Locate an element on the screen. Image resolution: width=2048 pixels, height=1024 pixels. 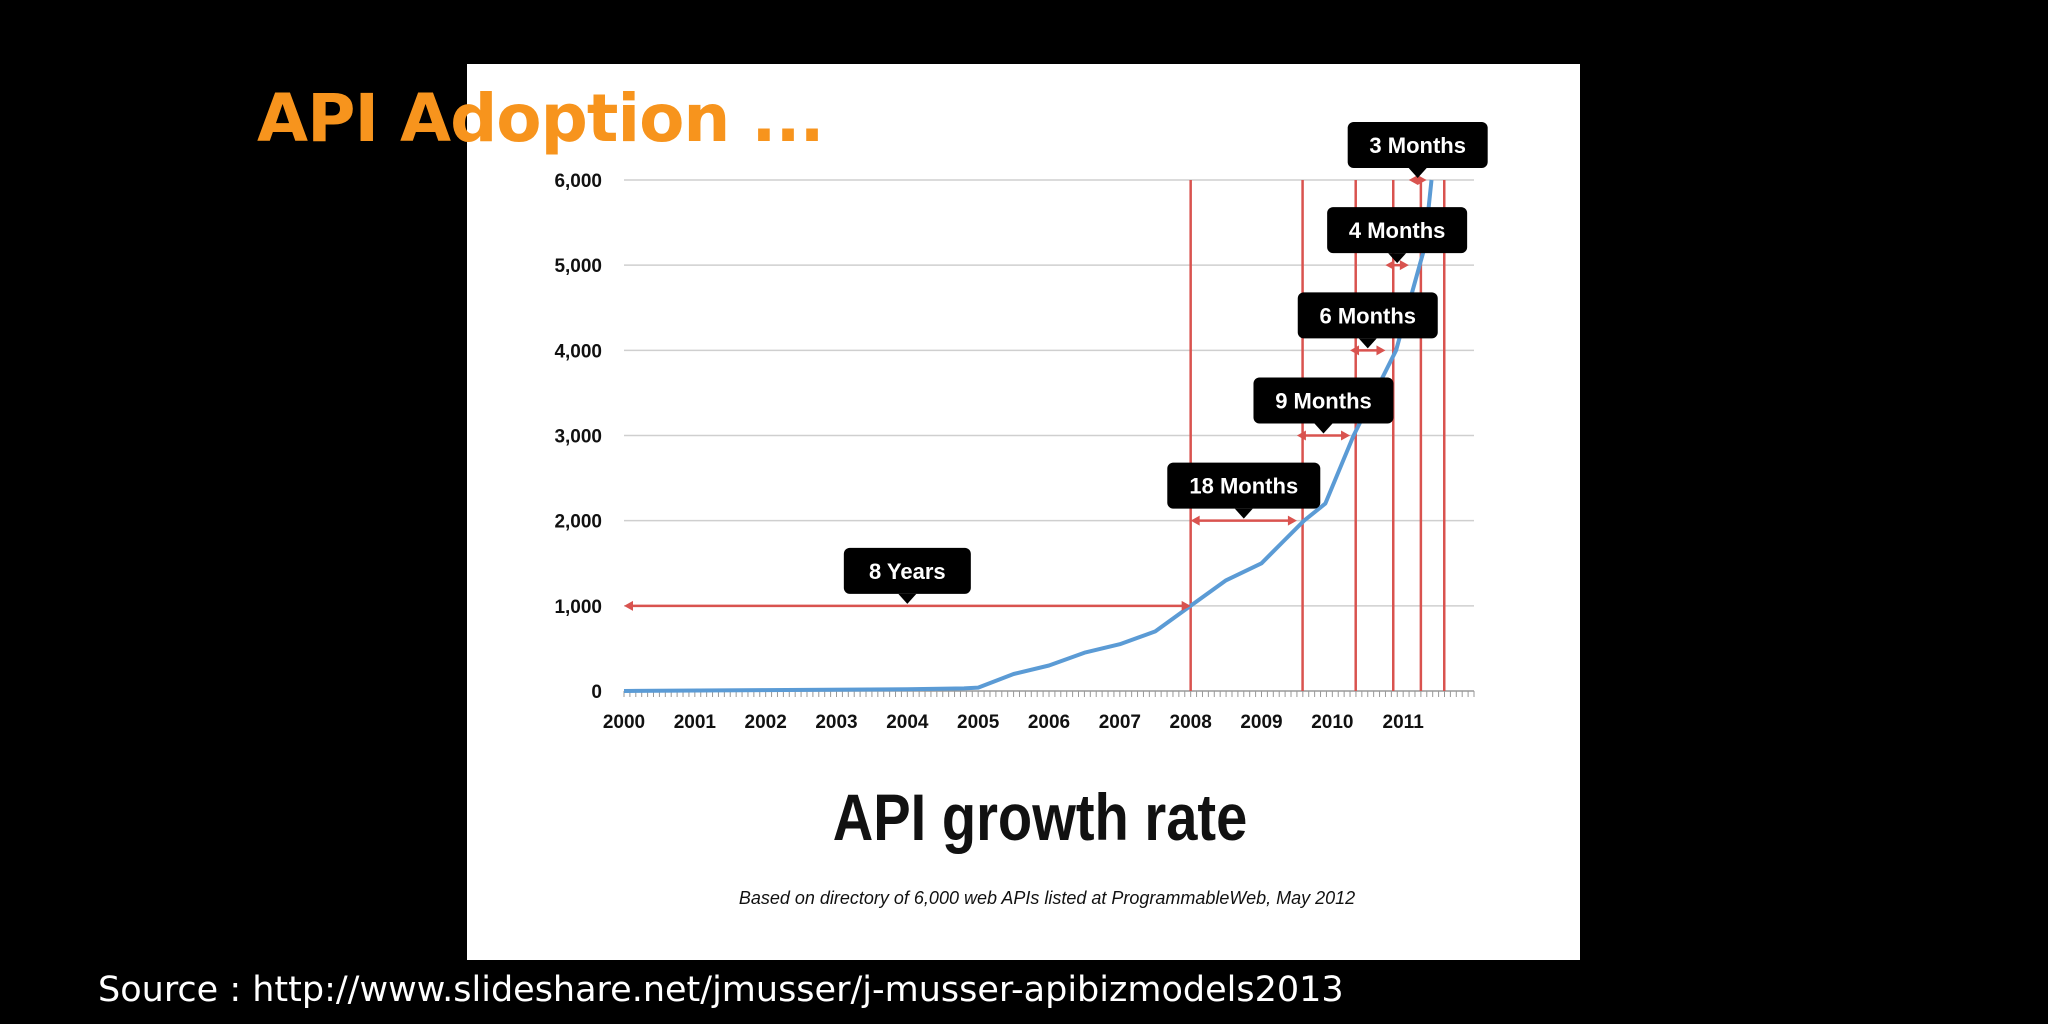
x-minor-ticks is located at coordinates (1049, 694).